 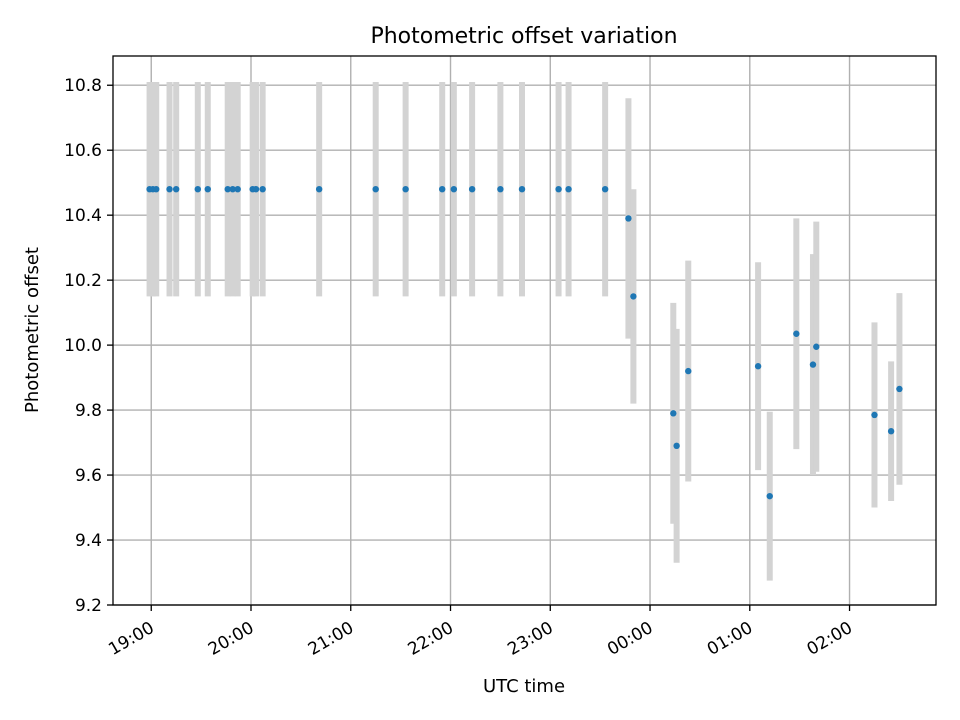 I want to click on y-tick-label: 10.8, so click(x=83, y=86).